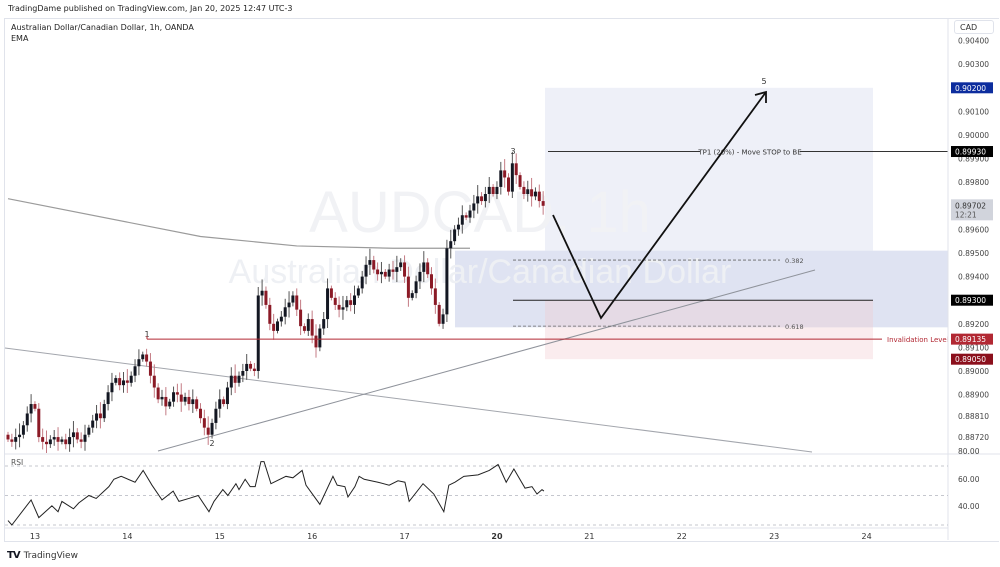 This screenshot has height=567, width=1000. Describe the element at coordinates (763, 81) in the screenshot. I see `wave-label-5: 5` at that location.